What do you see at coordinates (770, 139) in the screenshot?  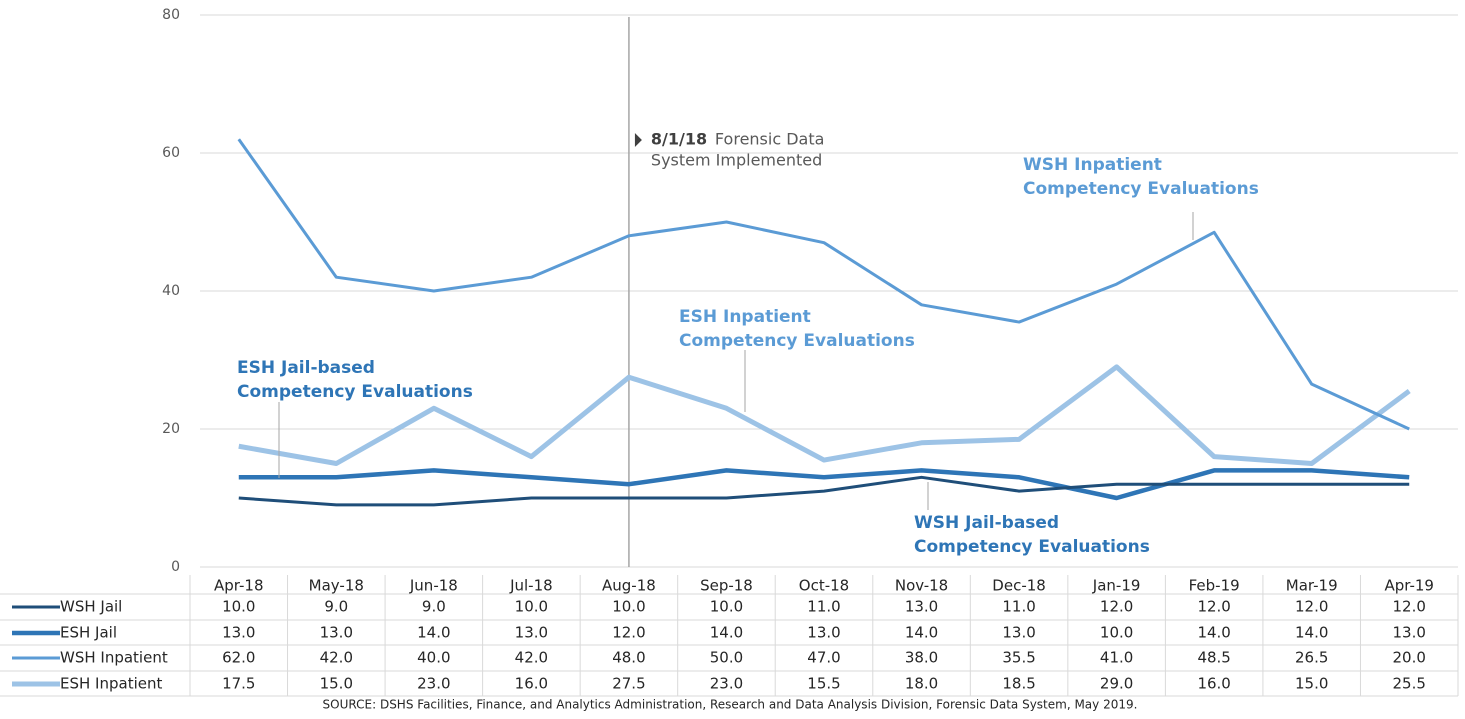 I see `event-text: Forensic Data` at bounding box center [770, 139].